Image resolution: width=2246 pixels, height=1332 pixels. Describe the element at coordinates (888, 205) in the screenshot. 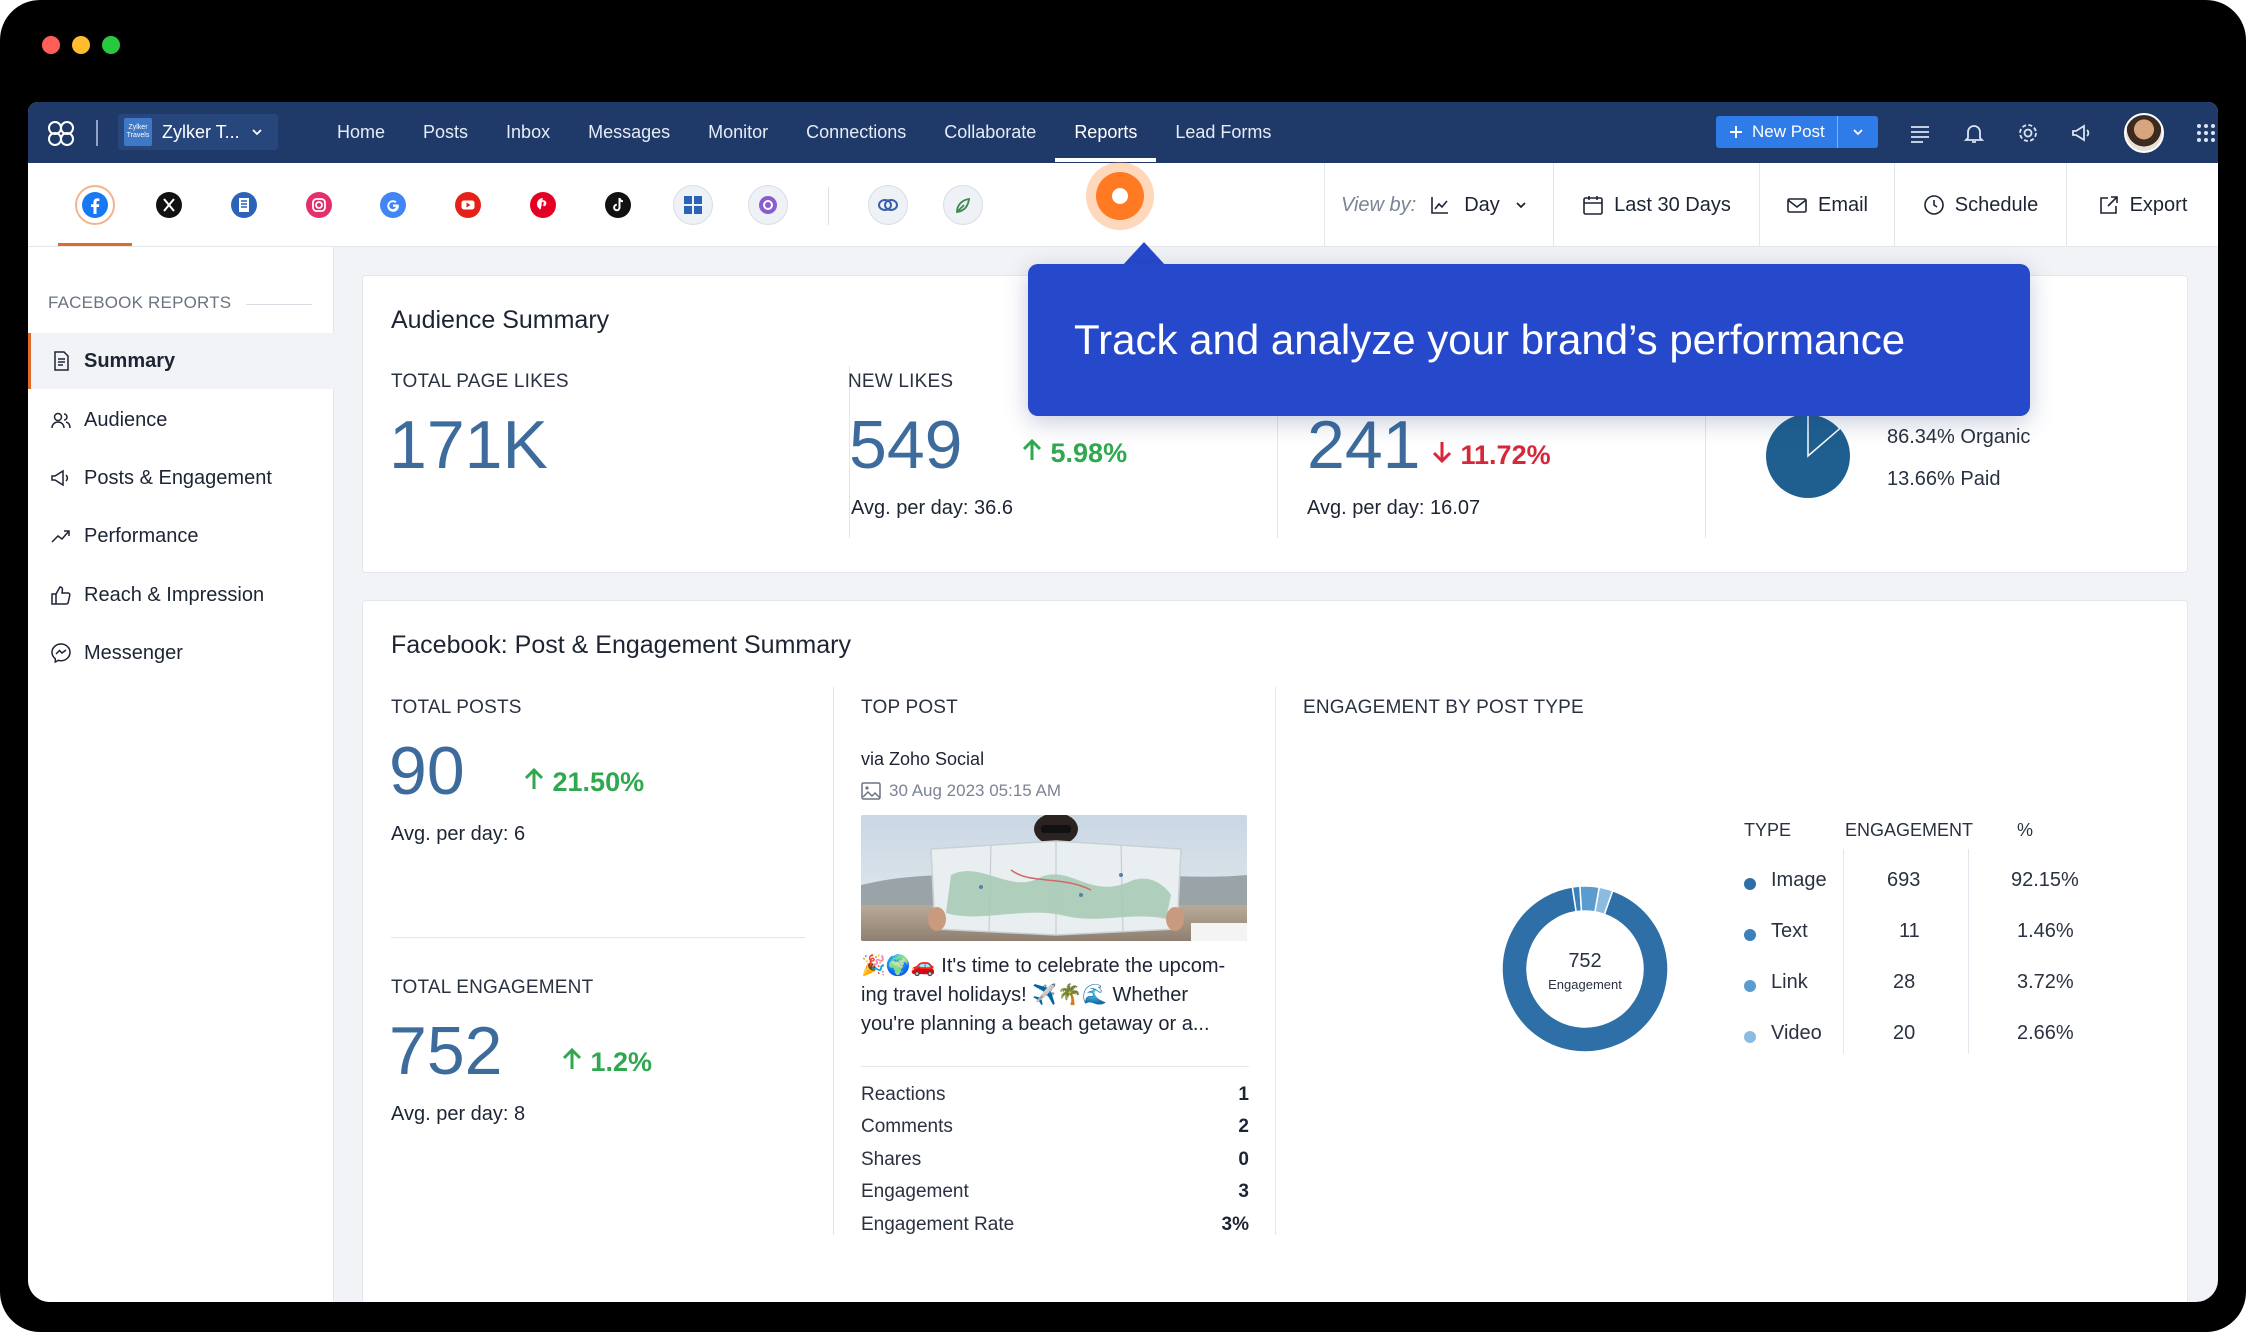

I see `linked-accounts-tab` at that location.